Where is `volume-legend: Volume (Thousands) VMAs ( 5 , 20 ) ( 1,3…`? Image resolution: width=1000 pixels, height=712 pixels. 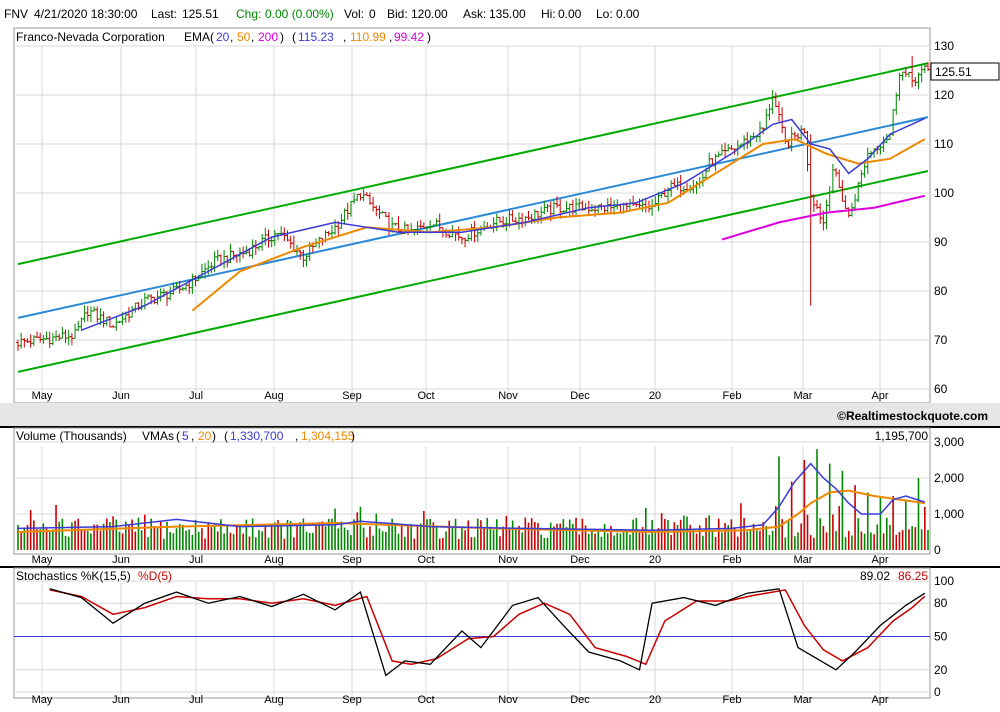 volume-legend: Volume (Thousands) VMAs ( 5 , 20 ) ( 1,3… is located at coordinates (472, 436).